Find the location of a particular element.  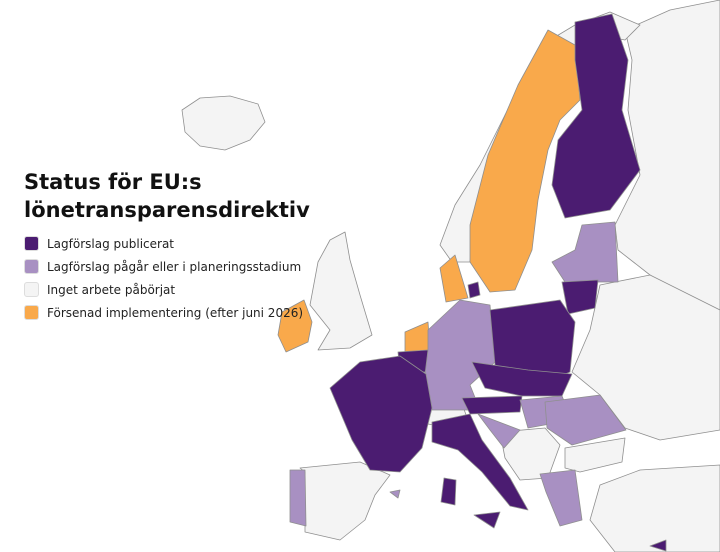

legend-item: Inget arbete påbörjat is located at coordinates (163, 289).